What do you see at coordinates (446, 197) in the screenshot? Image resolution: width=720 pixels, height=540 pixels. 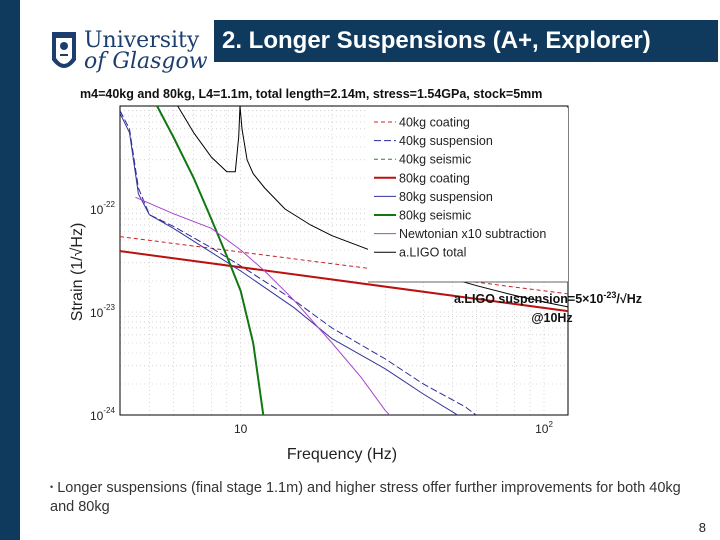 I see `legend-label: 80kg suspension` at bounding box center [446, 197].